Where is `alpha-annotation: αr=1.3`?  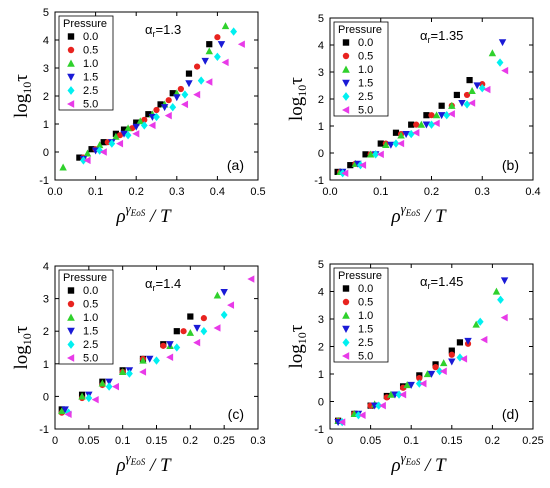 alpha-annotation: αr=1.3 is located at coordinates (163, 30).